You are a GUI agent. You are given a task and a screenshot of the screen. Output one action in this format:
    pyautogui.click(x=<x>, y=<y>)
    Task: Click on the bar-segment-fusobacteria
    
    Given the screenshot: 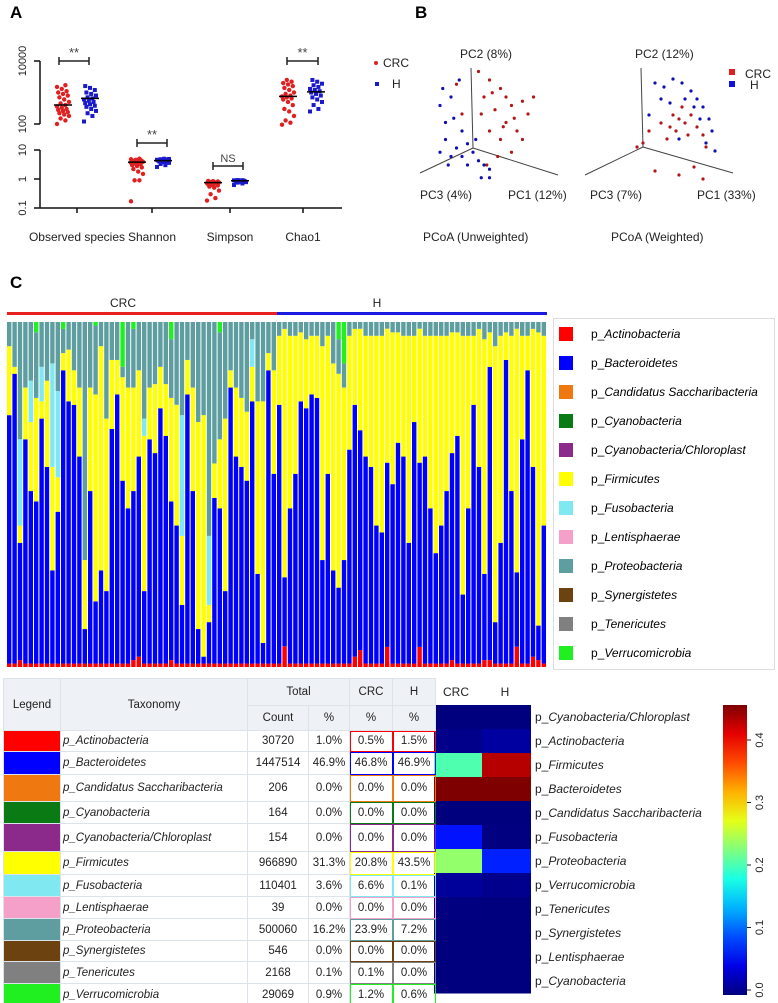 What is the action you would take?
    pyautogui.click(x=41, y=384)
    